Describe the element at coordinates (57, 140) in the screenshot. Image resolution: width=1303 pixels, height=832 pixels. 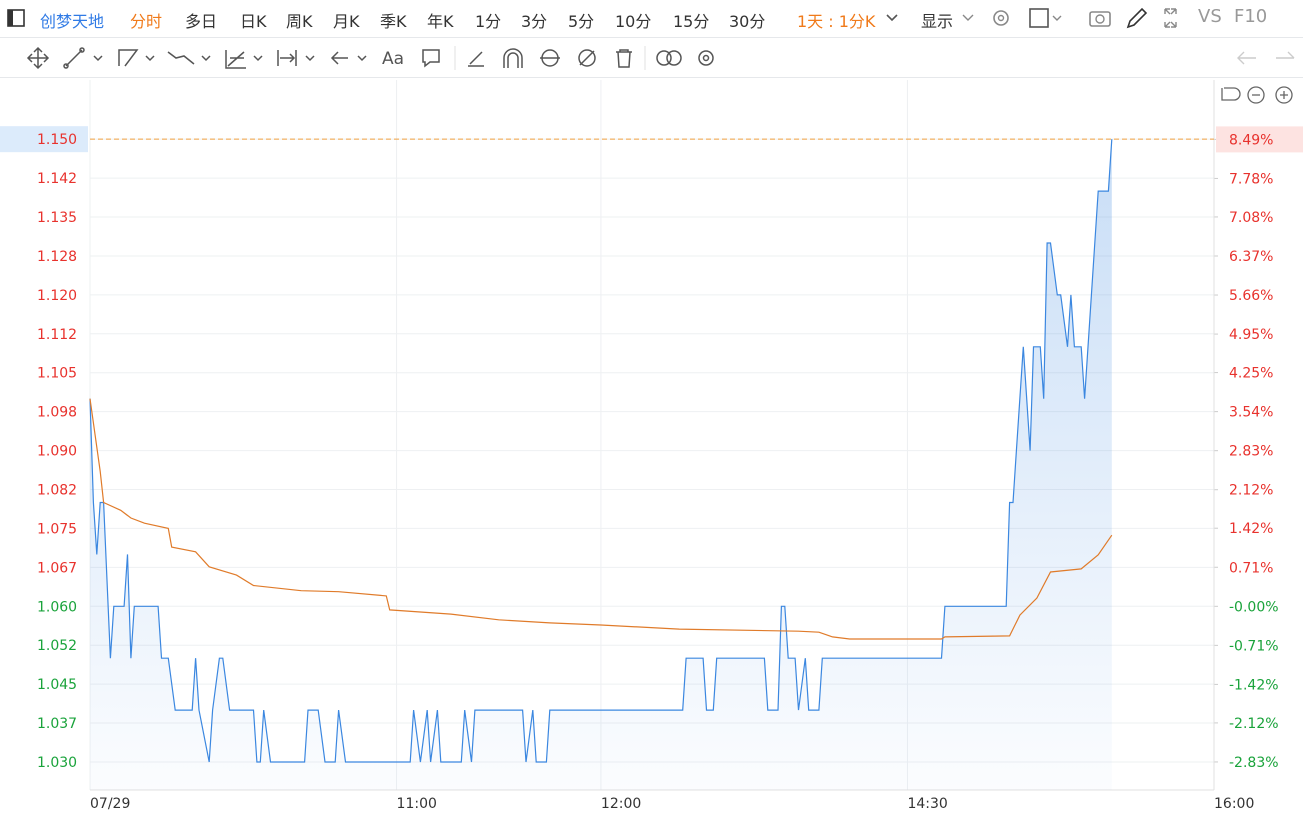
I see `y-tick-label: 1.150` at that location.